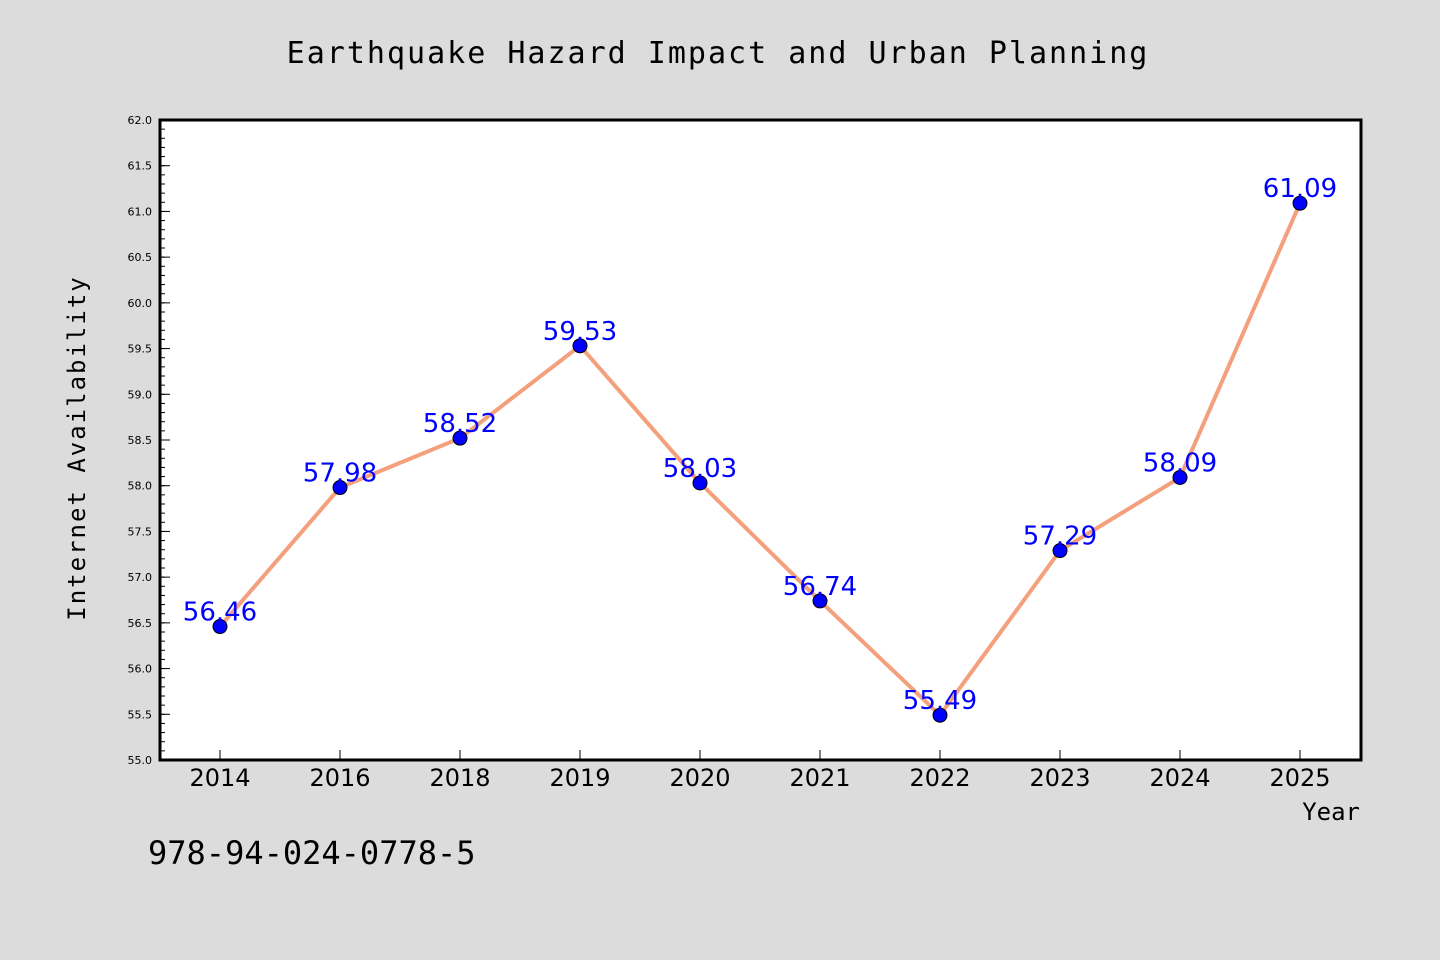 The width and height of the screenshot is (1440, 960). Describe the element at coordinates (939, 778) in the screenshot. I see `x-tick-label: 2022` at that location.